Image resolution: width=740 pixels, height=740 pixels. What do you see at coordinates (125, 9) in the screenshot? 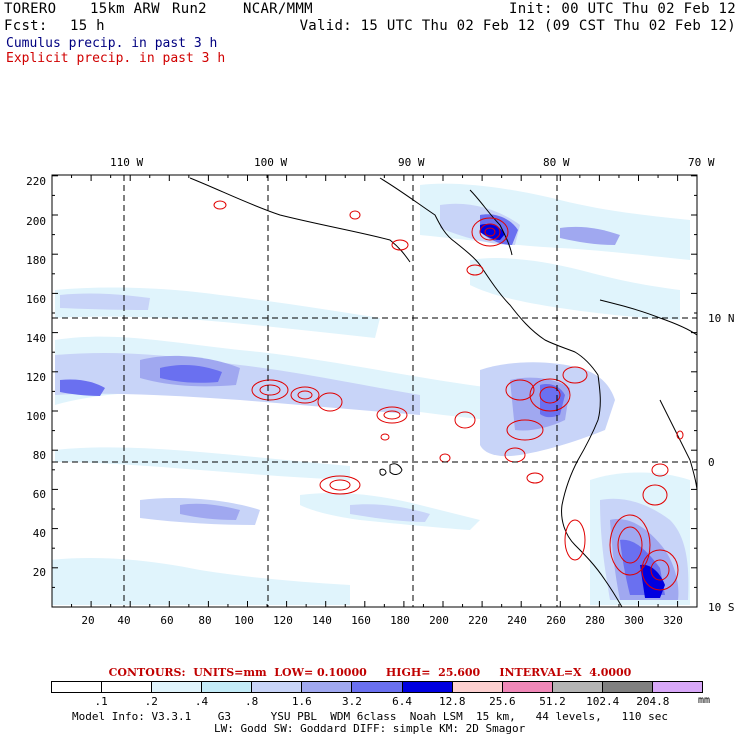
I see `resolution-label: 15km ARW` at bounding box center [125, 9].